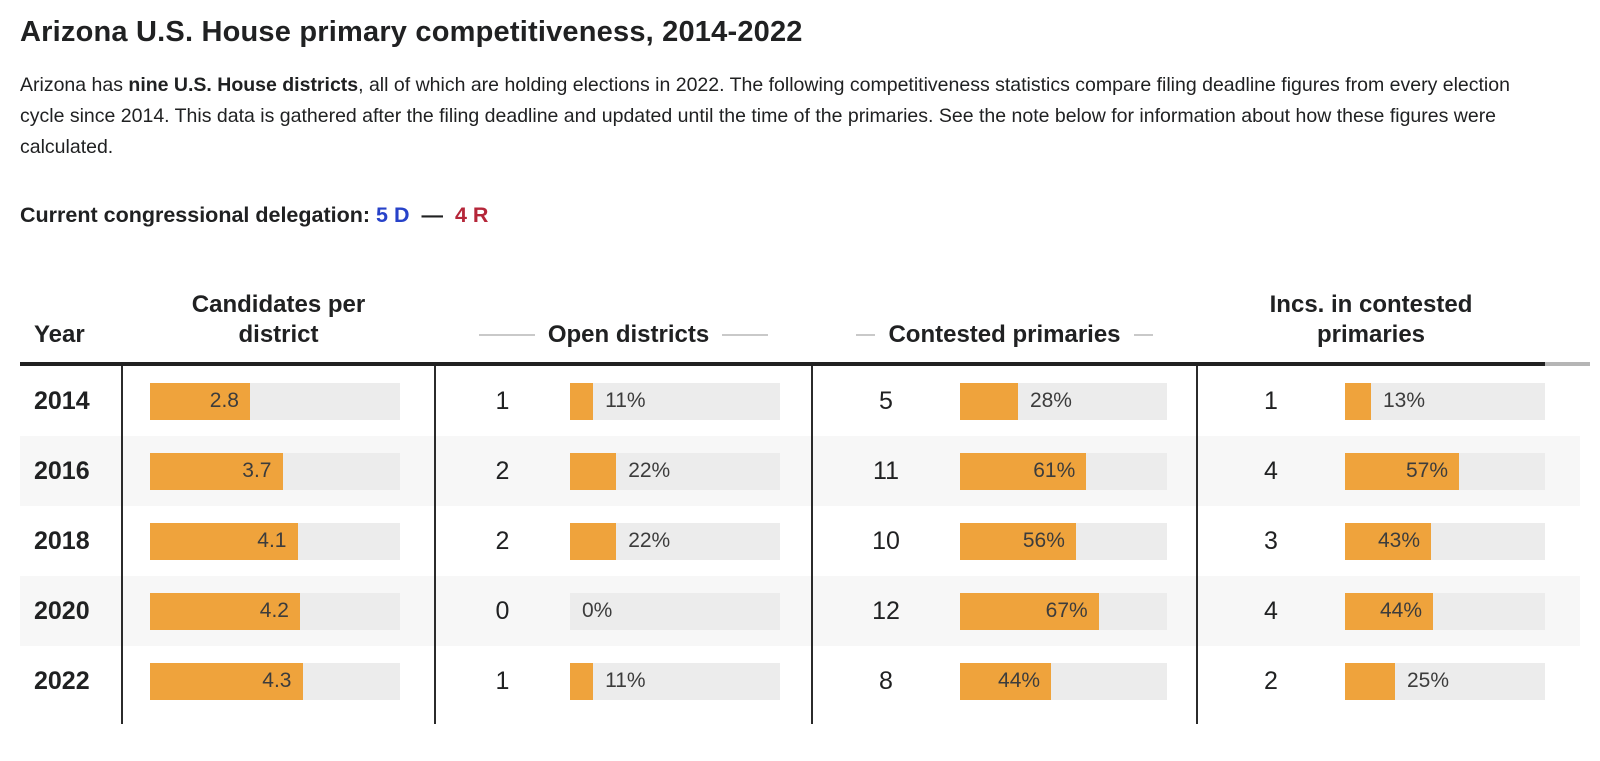  I want to click on header-contested-primaries: Contested primaries, so click(1004, 335).